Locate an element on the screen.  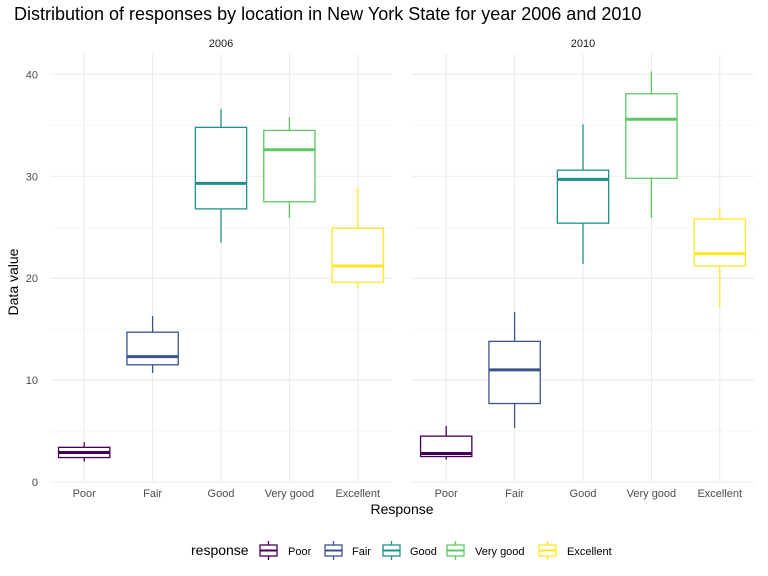
legend-label-excellent: Excellent is located at coordinates (589, 552).